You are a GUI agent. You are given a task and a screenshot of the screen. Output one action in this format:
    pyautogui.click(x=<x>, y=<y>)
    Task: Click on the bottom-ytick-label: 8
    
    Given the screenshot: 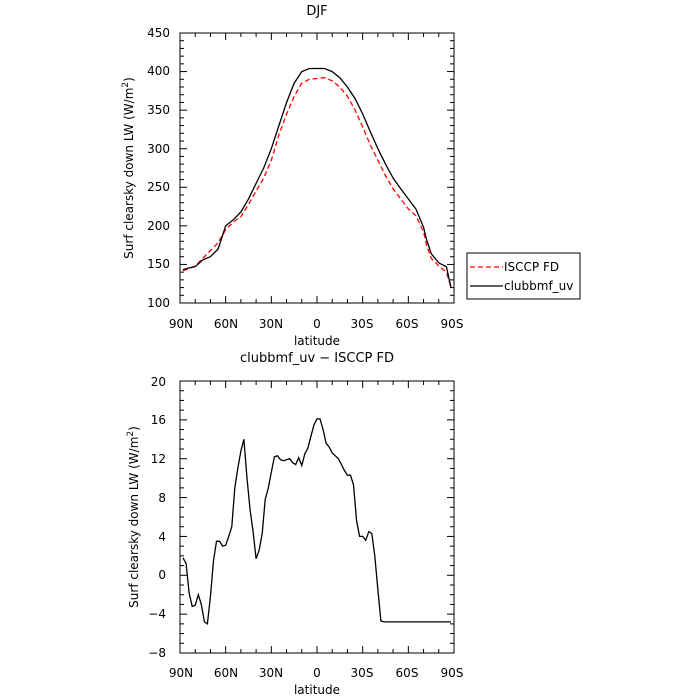 What is the action you would take?
    pyautogui.click(x=162, y=498)
    